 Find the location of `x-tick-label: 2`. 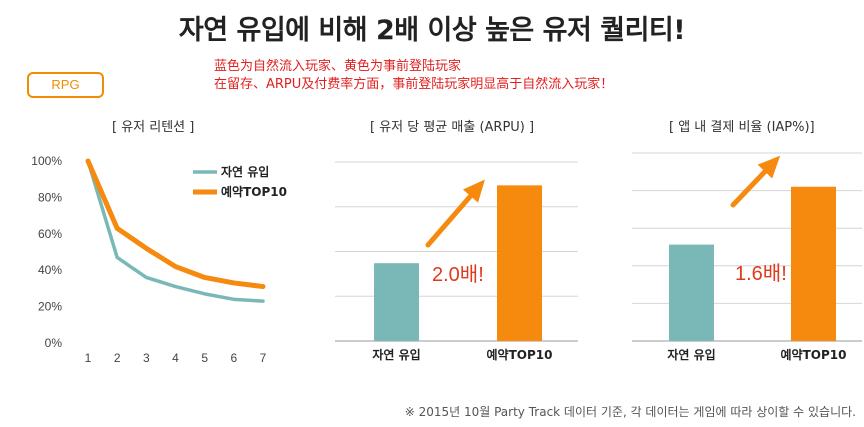

x-tick-label: 2 is located at coordinates (117, 358).